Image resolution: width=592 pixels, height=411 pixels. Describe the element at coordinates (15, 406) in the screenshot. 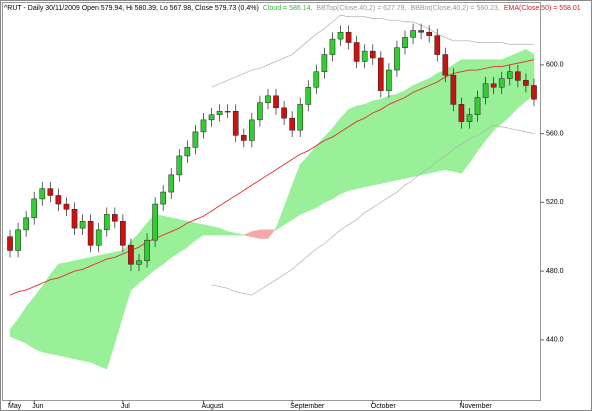

I see `x-tick-label: May` at that location.